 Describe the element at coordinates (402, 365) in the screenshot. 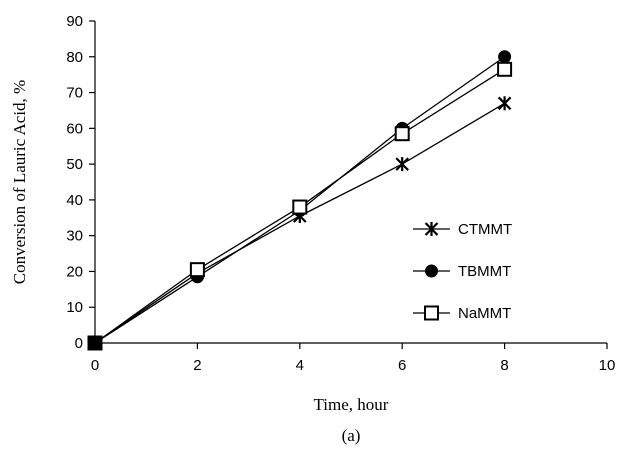

I see `x-tick-label: 6` at that location.